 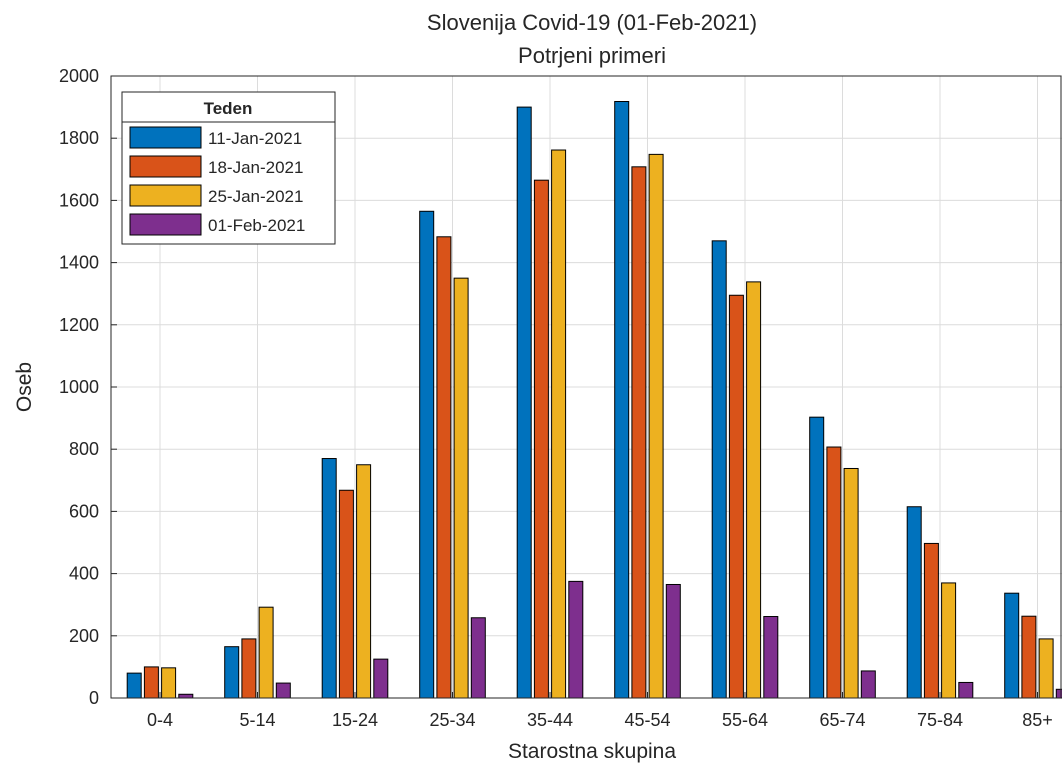 What do you see at coordinates (79, 138) in the screenshot?
I see `y-tick-label: 1800` at bounding box center [79, 138].